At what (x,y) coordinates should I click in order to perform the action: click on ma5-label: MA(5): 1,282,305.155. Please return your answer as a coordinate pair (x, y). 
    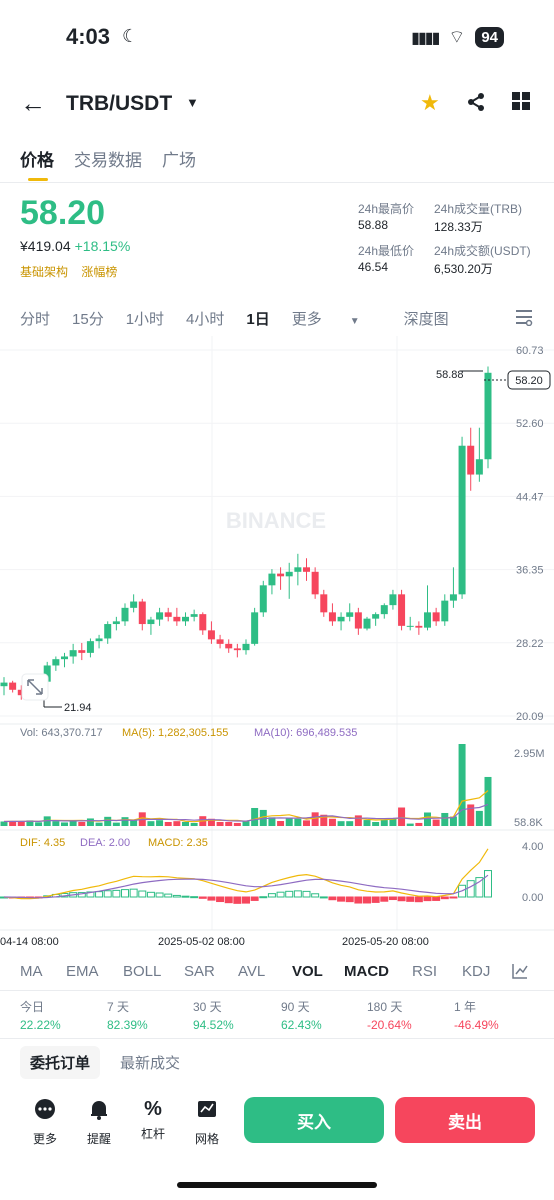
    Looking at the image, I should click on (175, 733).